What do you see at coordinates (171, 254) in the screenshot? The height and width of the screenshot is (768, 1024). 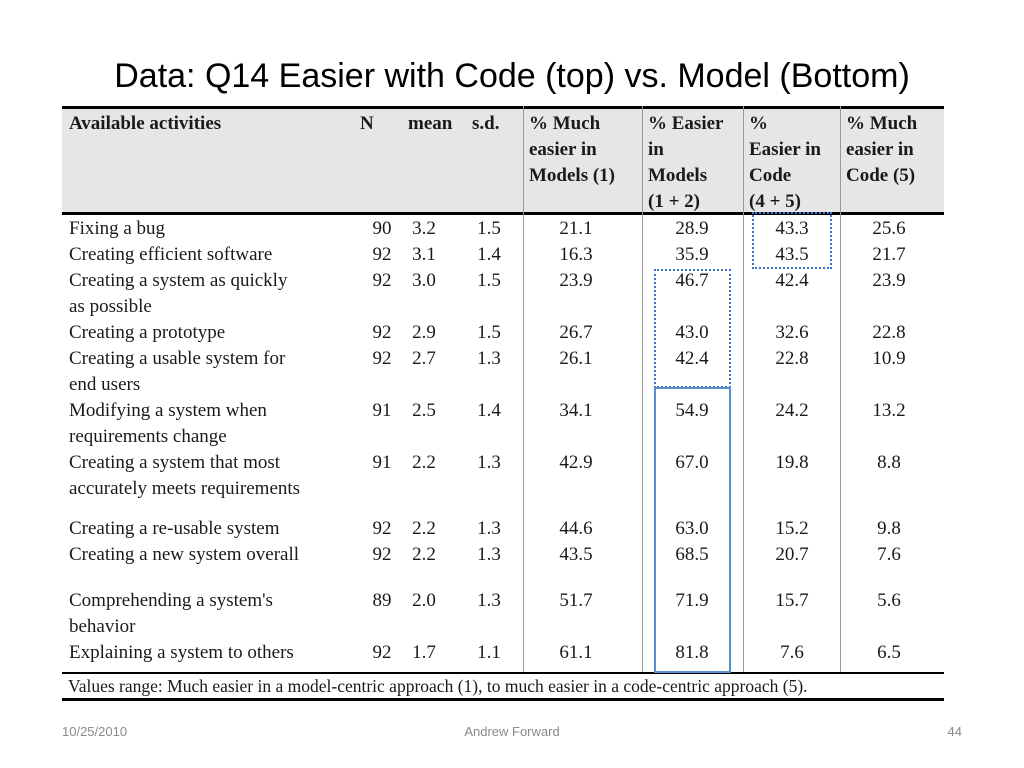 I see `activity-label: Creating efficient software` at bounding box center [171, 254].